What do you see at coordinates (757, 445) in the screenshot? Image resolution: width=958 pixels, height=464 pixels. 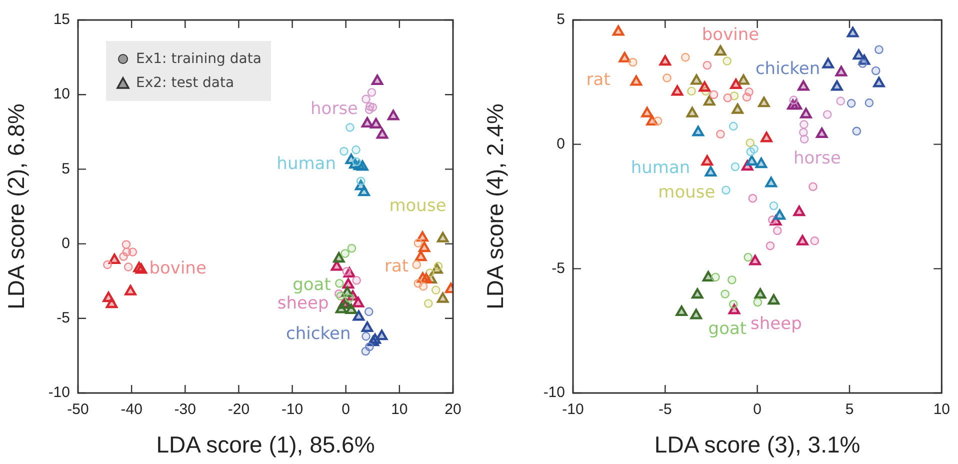 I see `x-axis-title: LDA score (3), 3.1%` at bounding box center [757, 445].